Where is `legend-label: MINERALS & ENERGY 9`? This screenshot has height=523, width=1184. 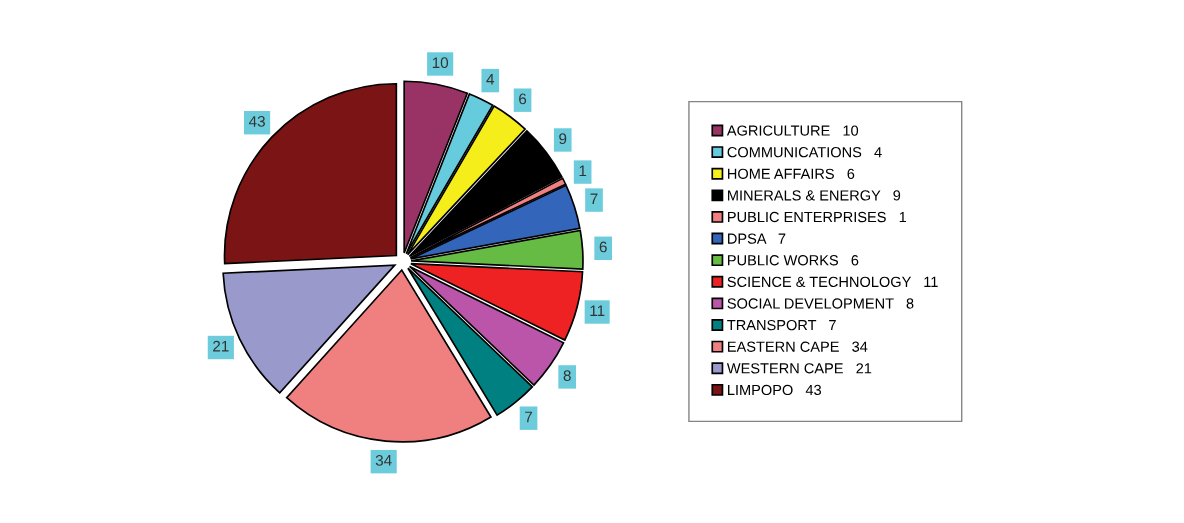 legend-label: MINERALS & ENERGY 9 is located at coordinates (814, 195).